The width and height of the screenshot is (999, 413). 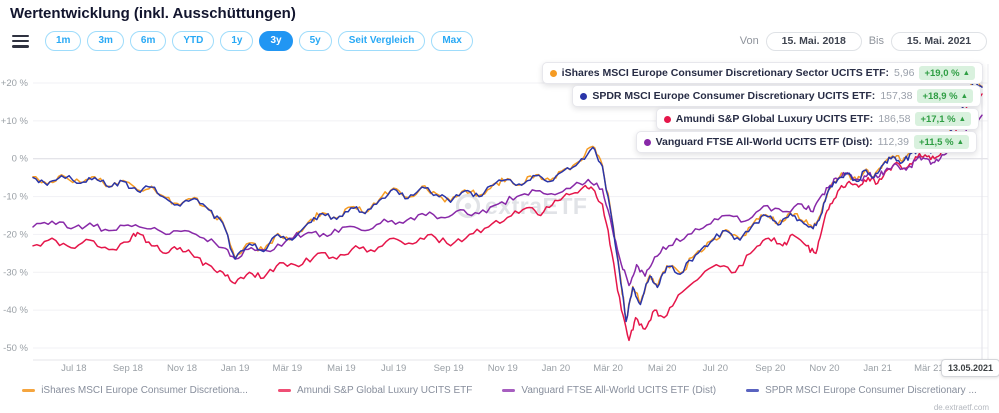 I want to click on x-tick-label: Mär 20, so click(x=608, y=368).